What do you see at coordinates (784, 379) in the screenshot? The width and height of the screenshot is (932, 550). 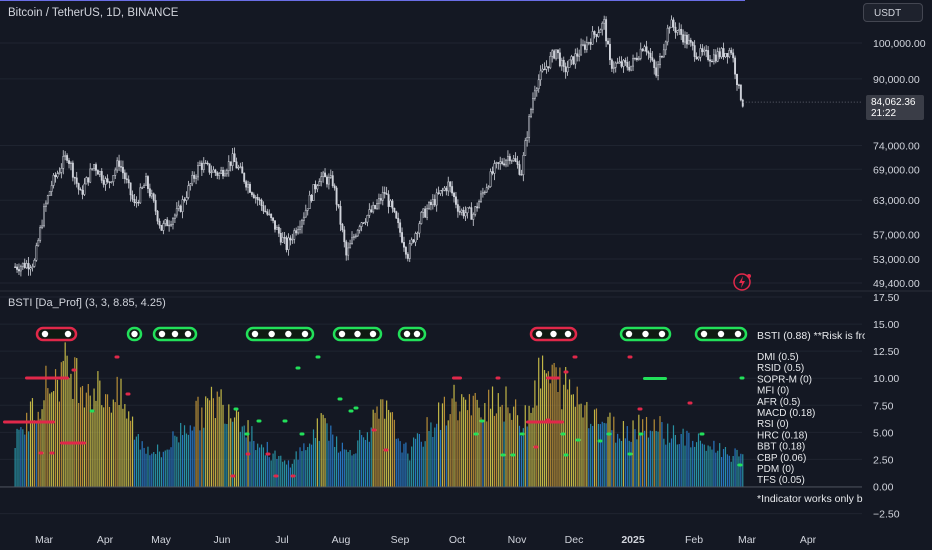 I see `indicator-component-label: SOPR-M (0)` at bounding box center [784, 379].